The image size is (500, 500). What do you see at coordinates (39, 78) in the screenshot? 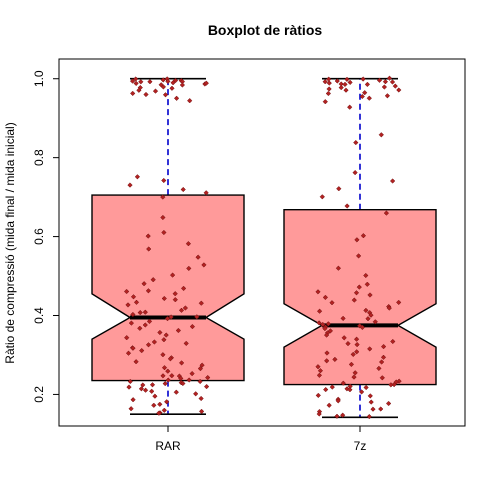
I see `y-tick-label: 1.0` at bounding box center [39, 78].